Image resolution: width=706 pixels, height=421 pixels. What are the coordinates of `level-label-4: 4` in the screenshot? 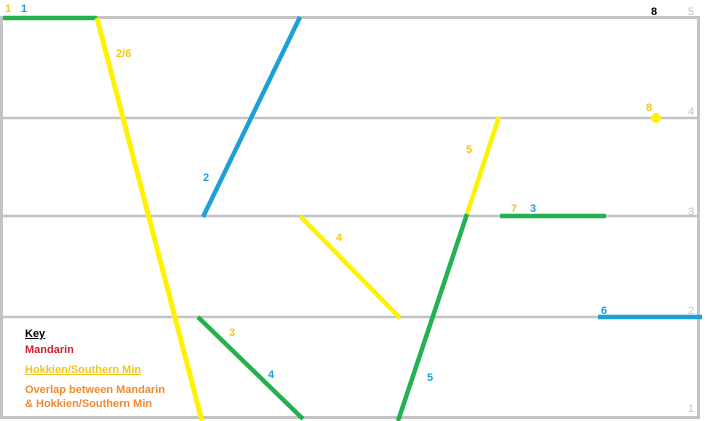 It's located at (691, 112).